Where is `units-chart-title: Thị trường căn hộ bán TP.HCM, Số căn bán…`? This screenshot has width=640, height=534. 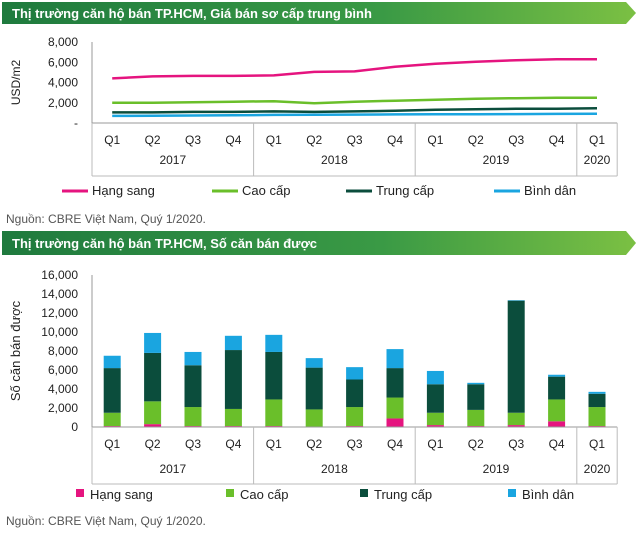
units-chart-title: Thị trường căn hộ bán TP.HCM, Số căn bán… is located at coordinates (165, 243).